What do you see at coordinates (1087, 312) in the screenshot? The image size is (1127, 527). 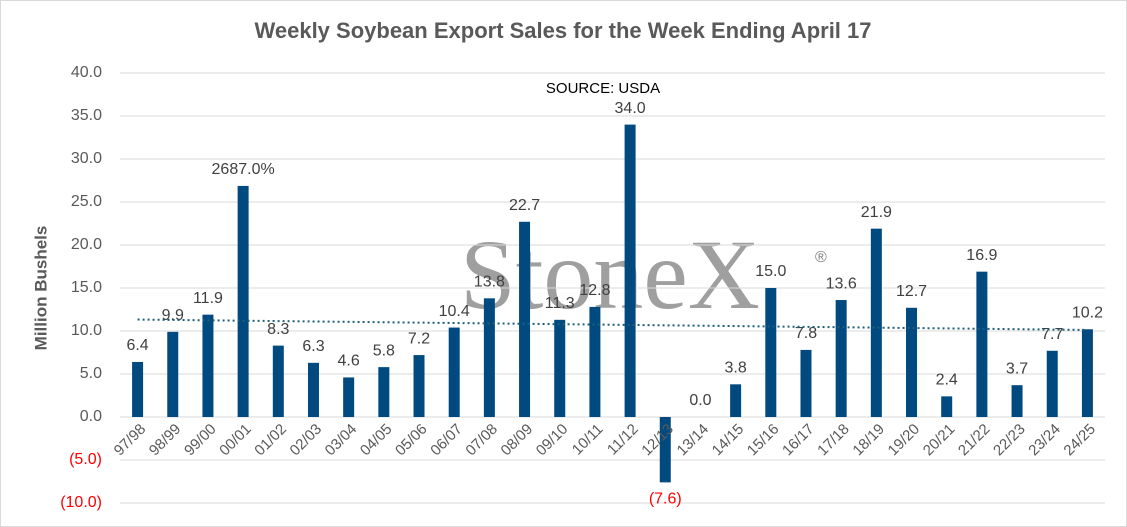 I see `value-label: 10.2` at bounding box center [1087, 312].